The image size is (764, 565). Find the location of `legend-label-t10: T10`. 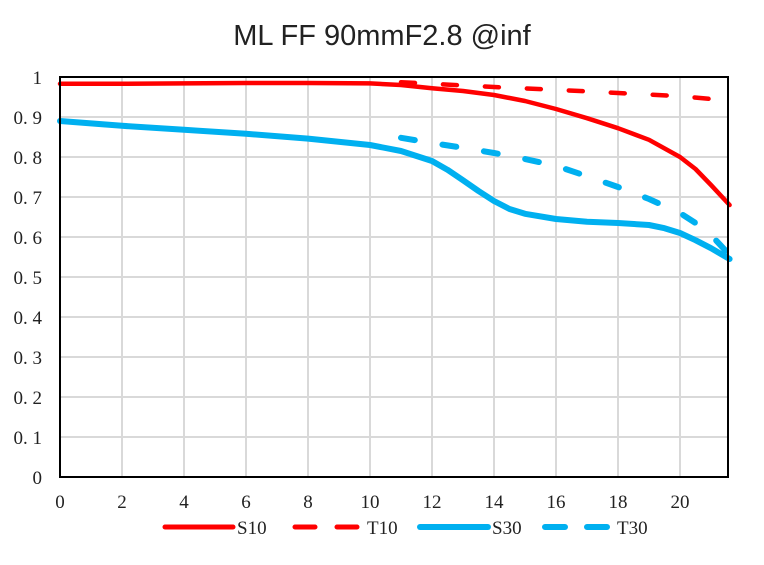

legend-label-t10: T10 is located at coordinates (382, 528).